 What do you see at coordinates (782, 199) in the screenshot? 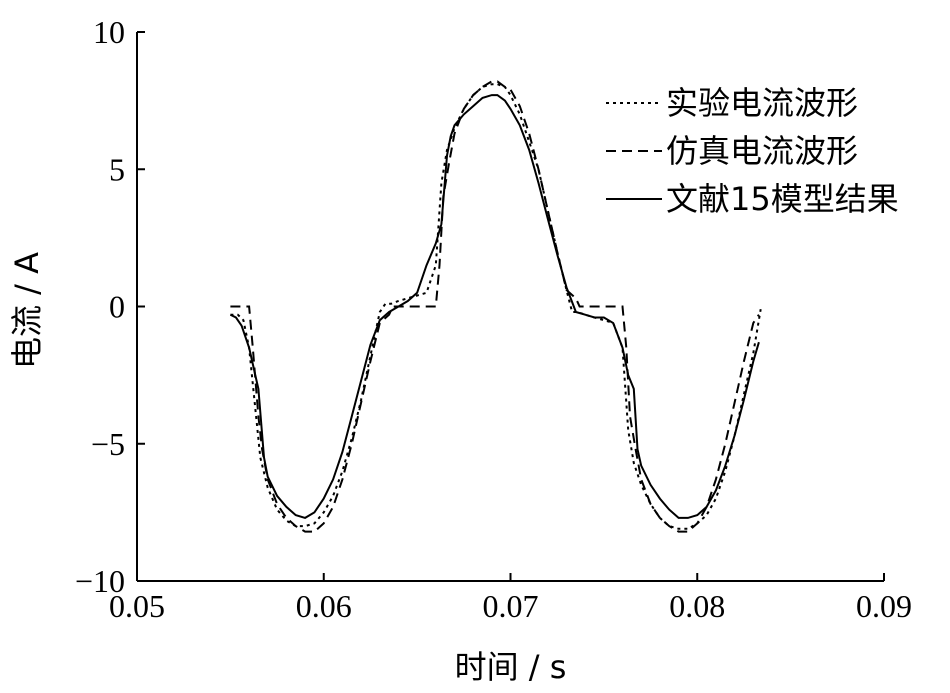
I see `legend-label: 文献15模型结果` at bounding box center [782, 199].